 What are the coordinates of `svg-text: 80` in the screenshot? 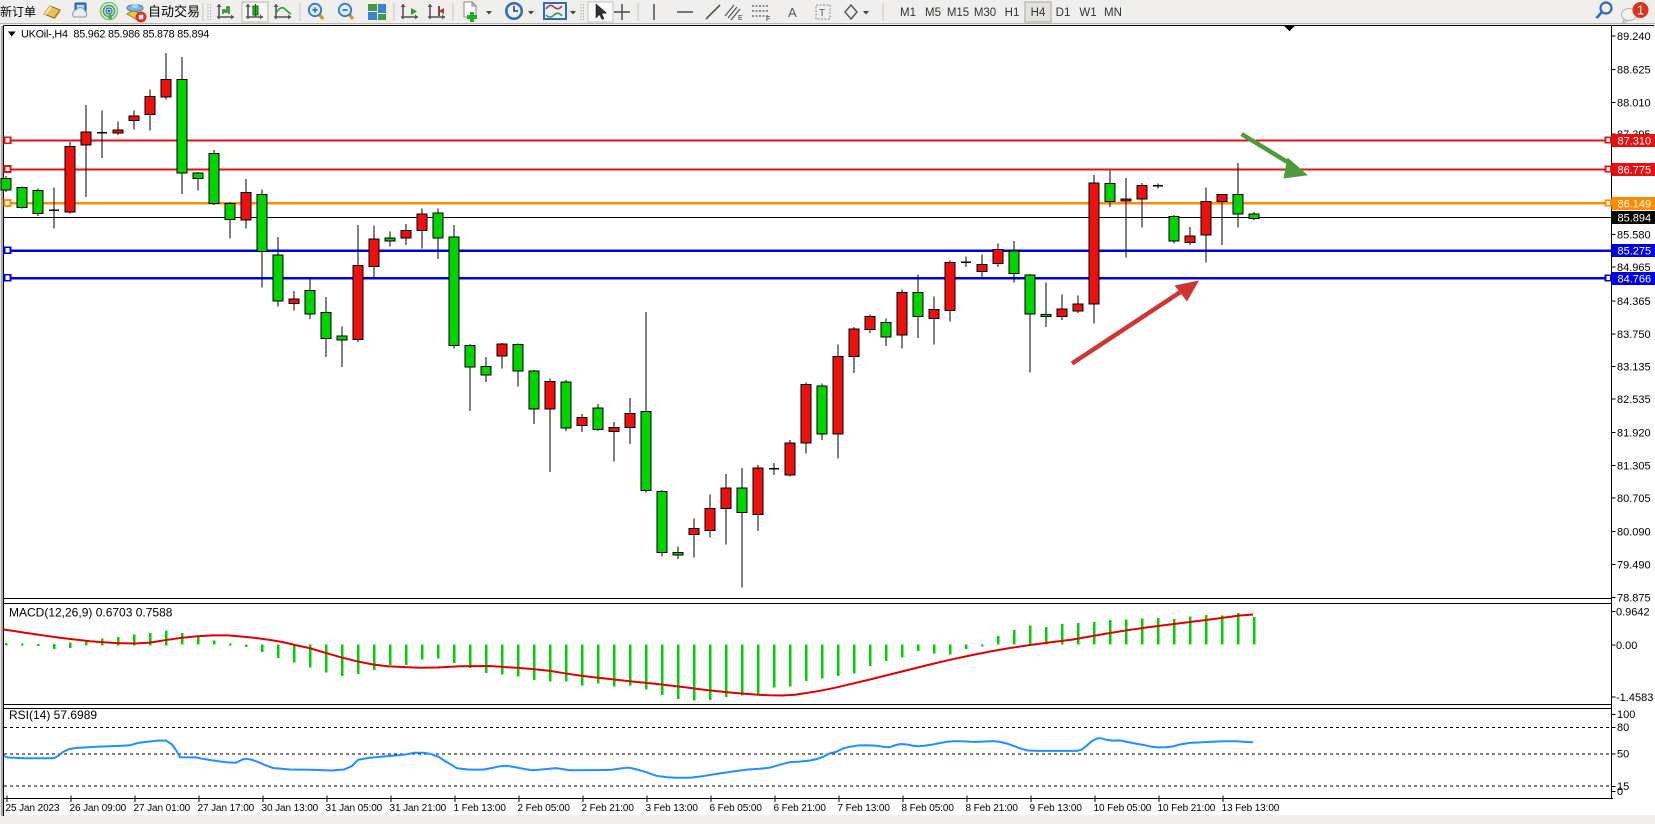 It's located at (1623, 728).